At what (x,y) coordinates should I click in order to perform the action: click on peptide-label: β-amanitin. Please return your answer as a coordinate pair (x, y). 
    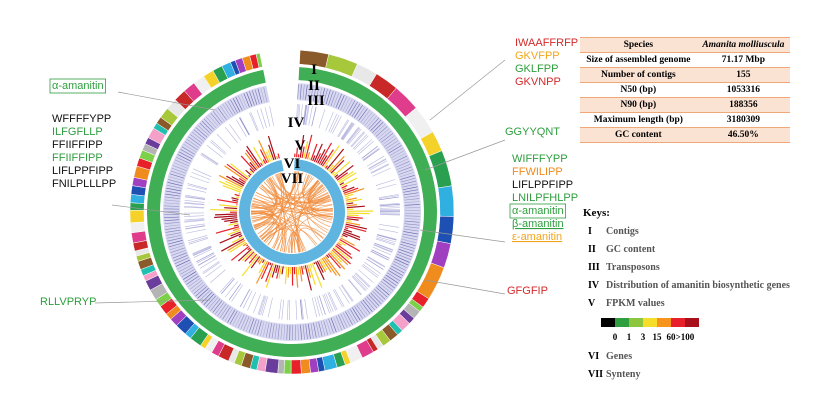
    Looking at the image, I should click on (538, 224).